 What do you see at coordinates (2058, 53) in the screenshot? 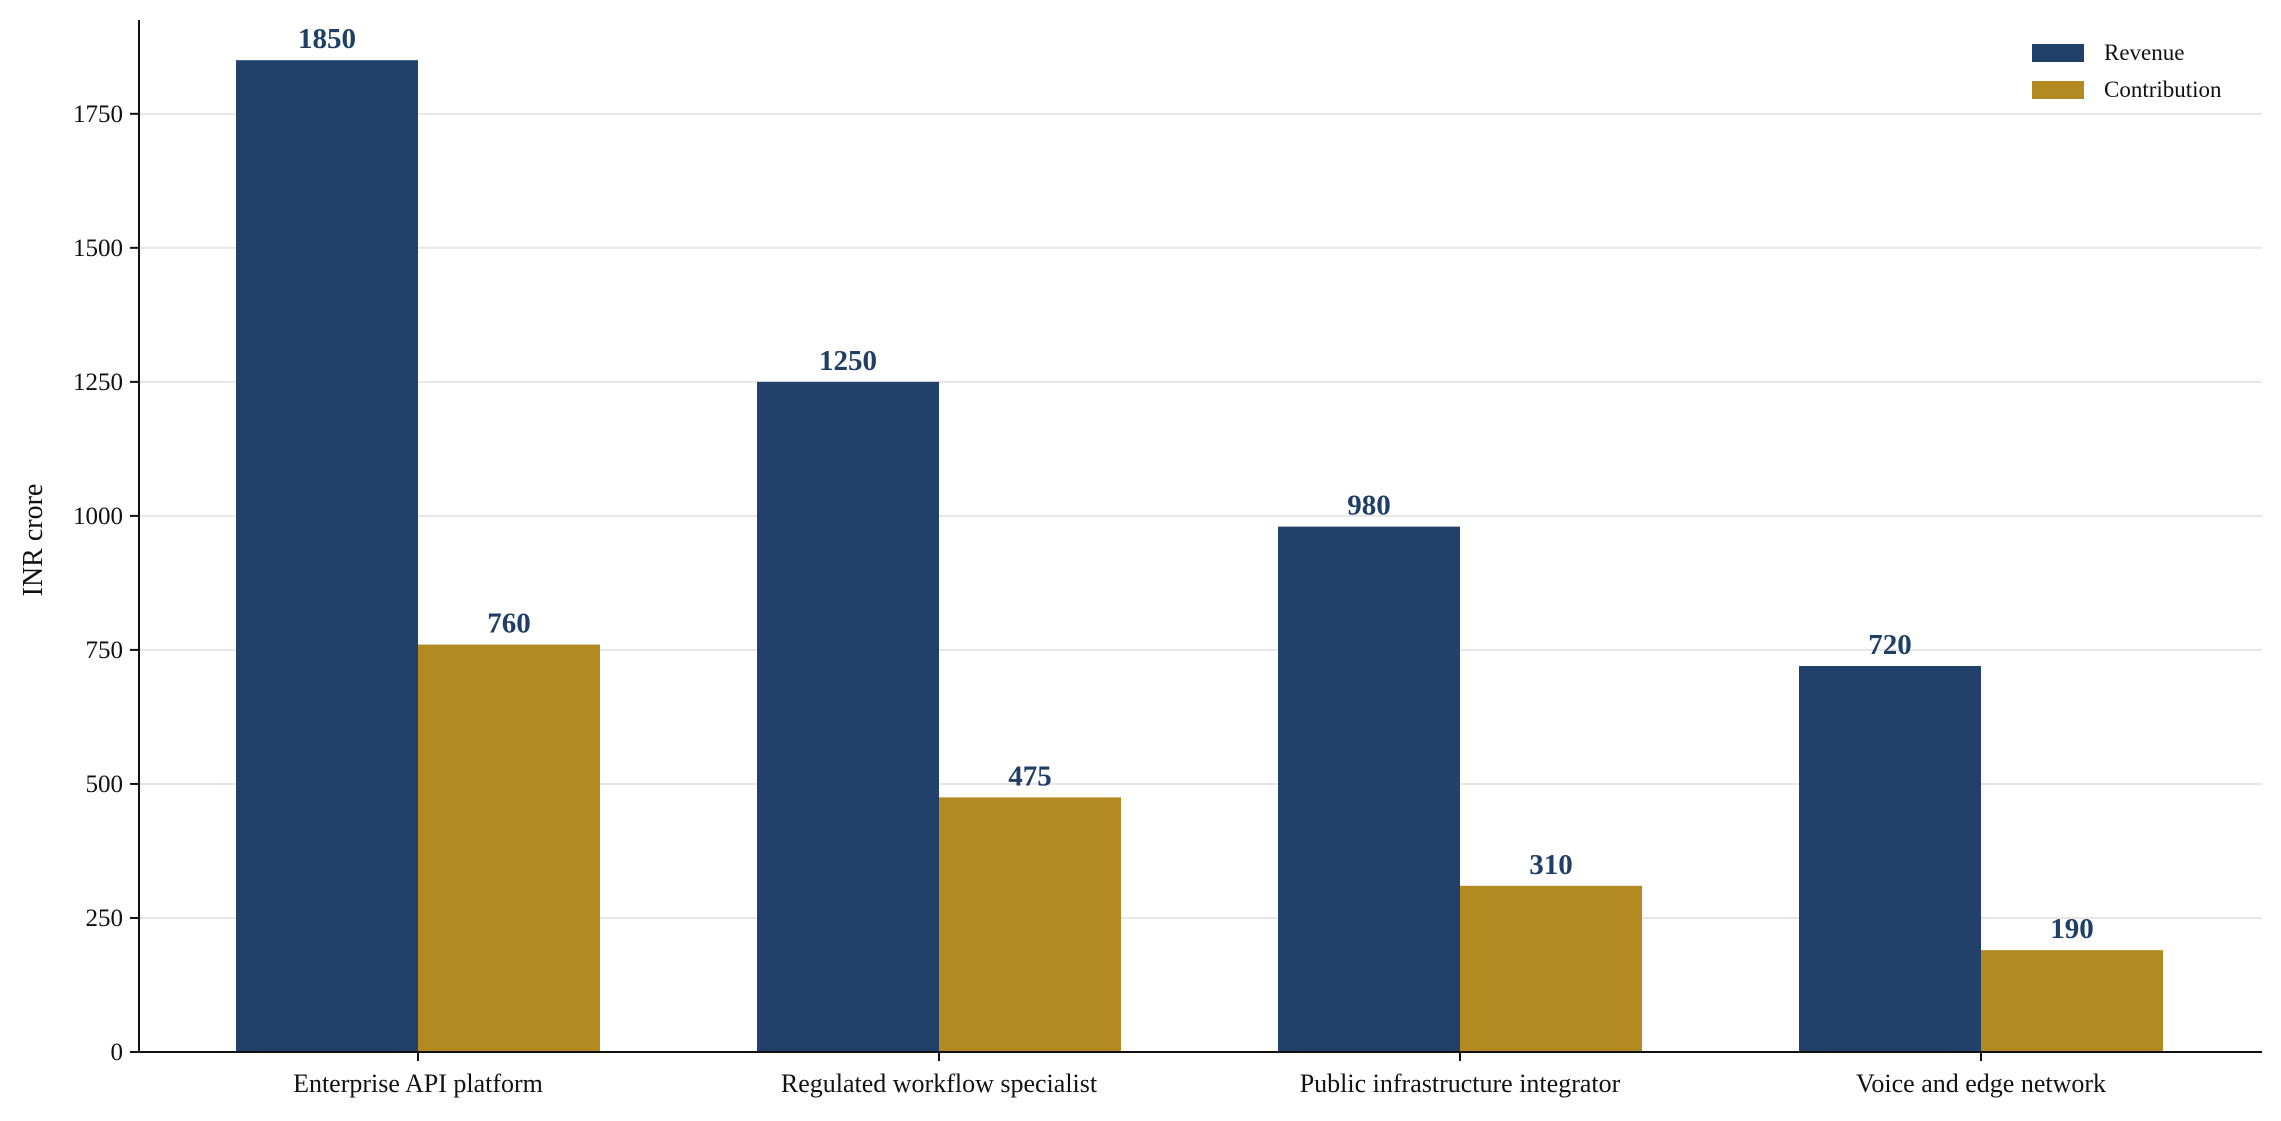
I see `legend-swatch-revenue` at bounding box center [2058, 53].